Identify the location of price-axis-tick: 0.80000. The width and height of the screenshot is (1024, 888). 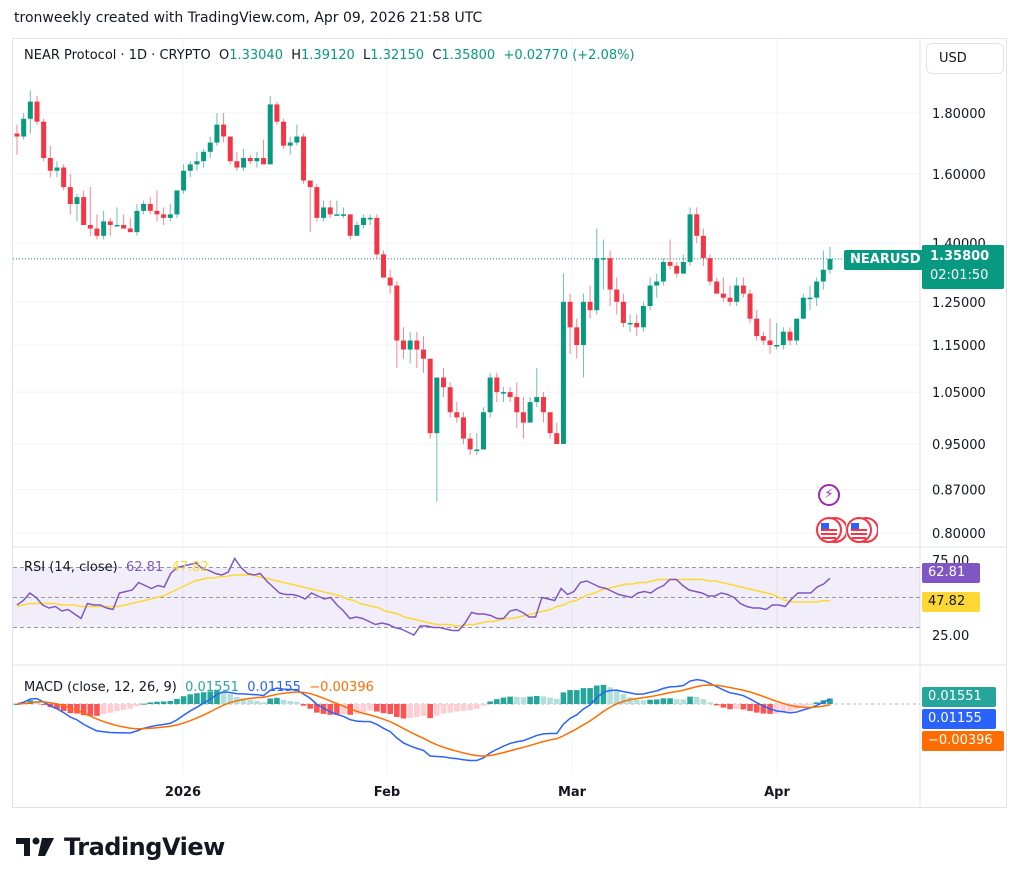
(959, 534).